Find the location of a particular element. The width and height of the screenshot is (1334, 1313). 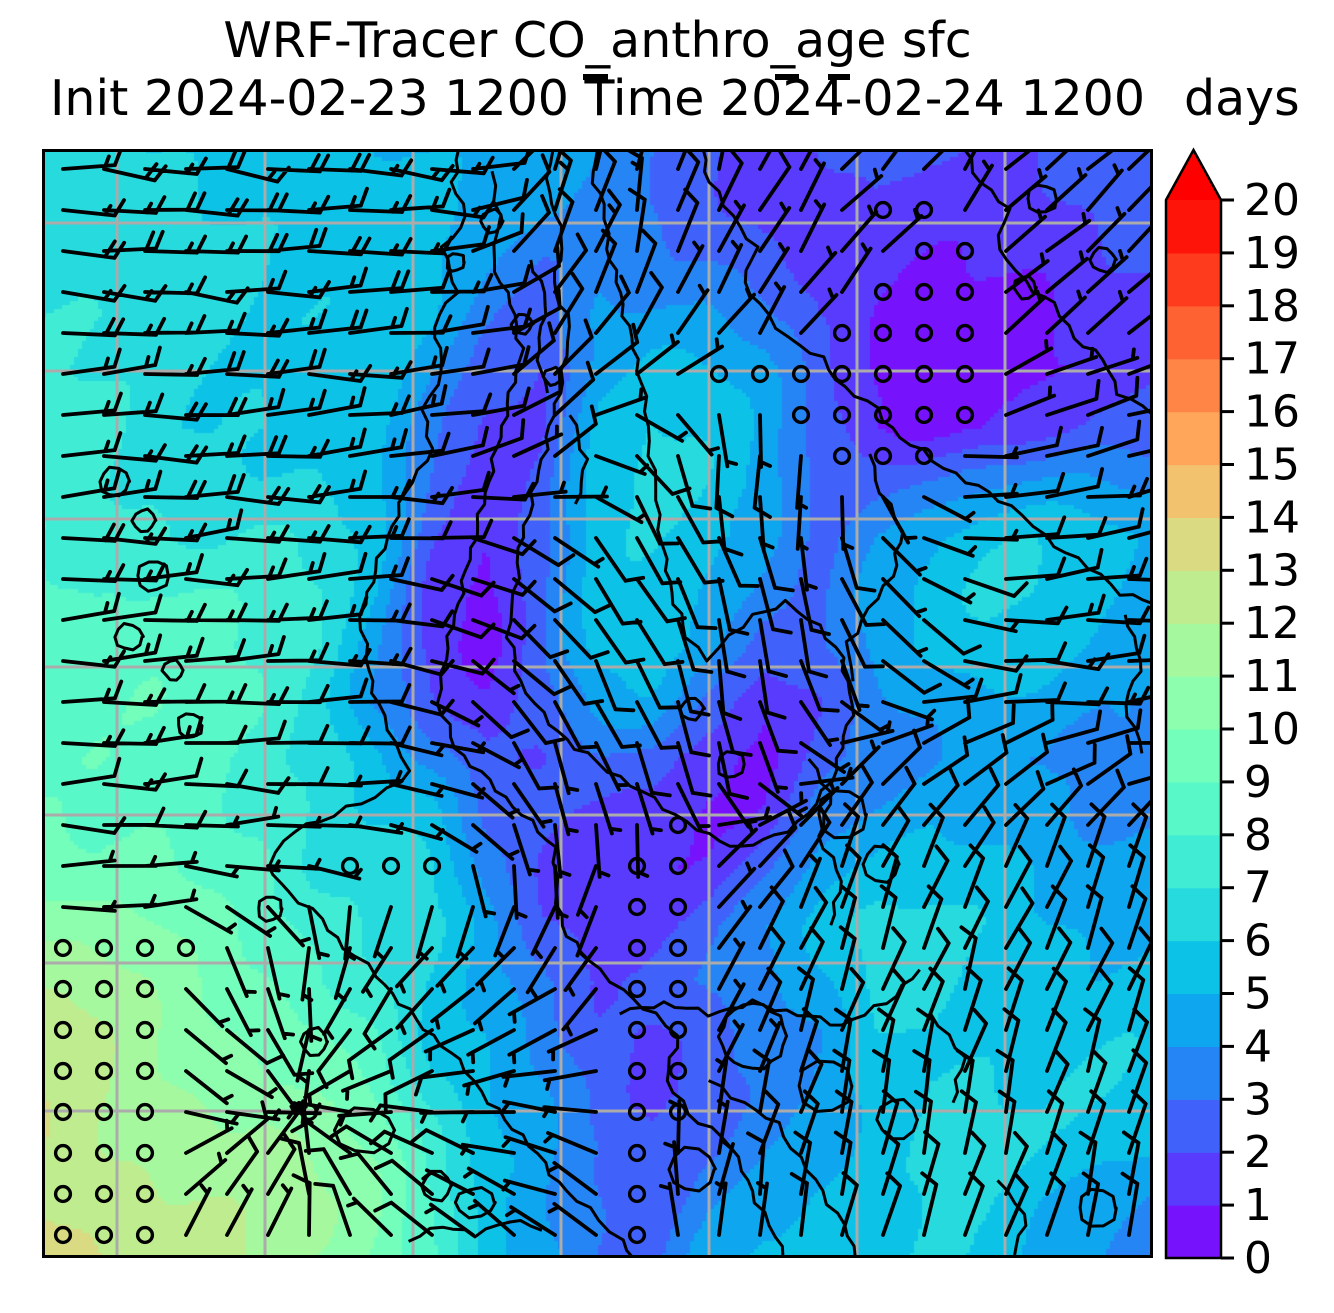

colorbar-tick-label: 20 is located at coordinates (1272, 200).